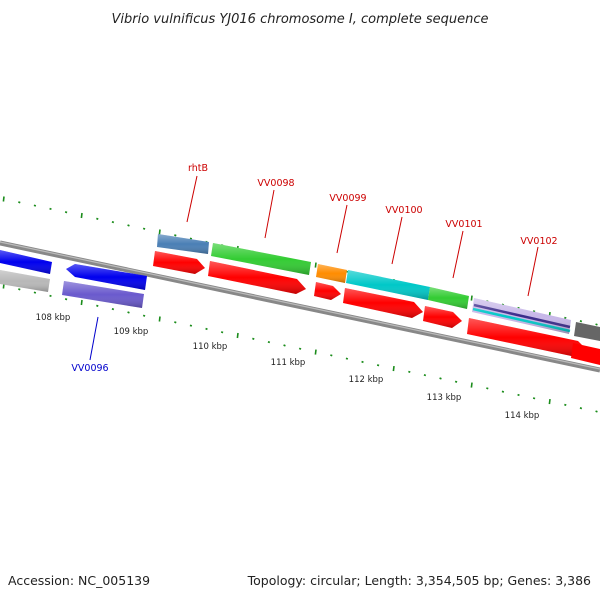  Describe the element at coordinates (522, 416) in the screenshot. I see `scale-label-114: 114 kbp` at that location.